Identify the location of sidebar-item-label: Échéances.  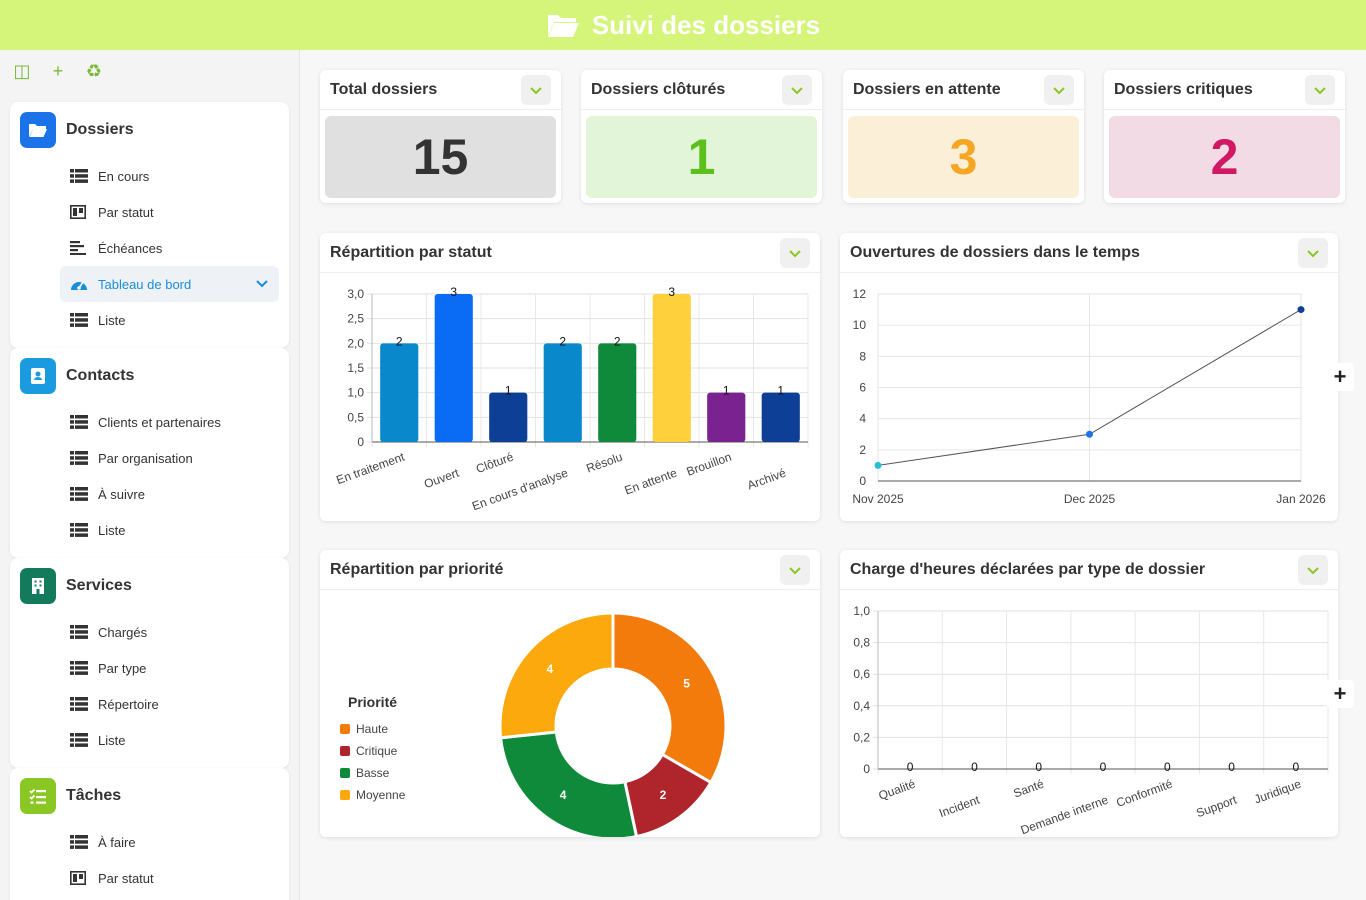
(130, 248).